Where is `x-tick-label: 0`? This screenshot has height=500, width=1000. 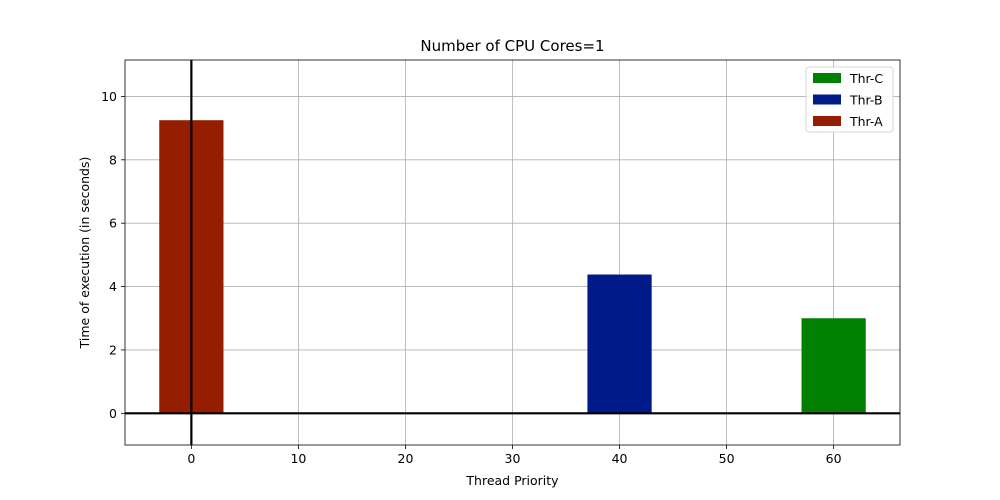
x-tick-label: 0 is located at coordinates (191, 458).